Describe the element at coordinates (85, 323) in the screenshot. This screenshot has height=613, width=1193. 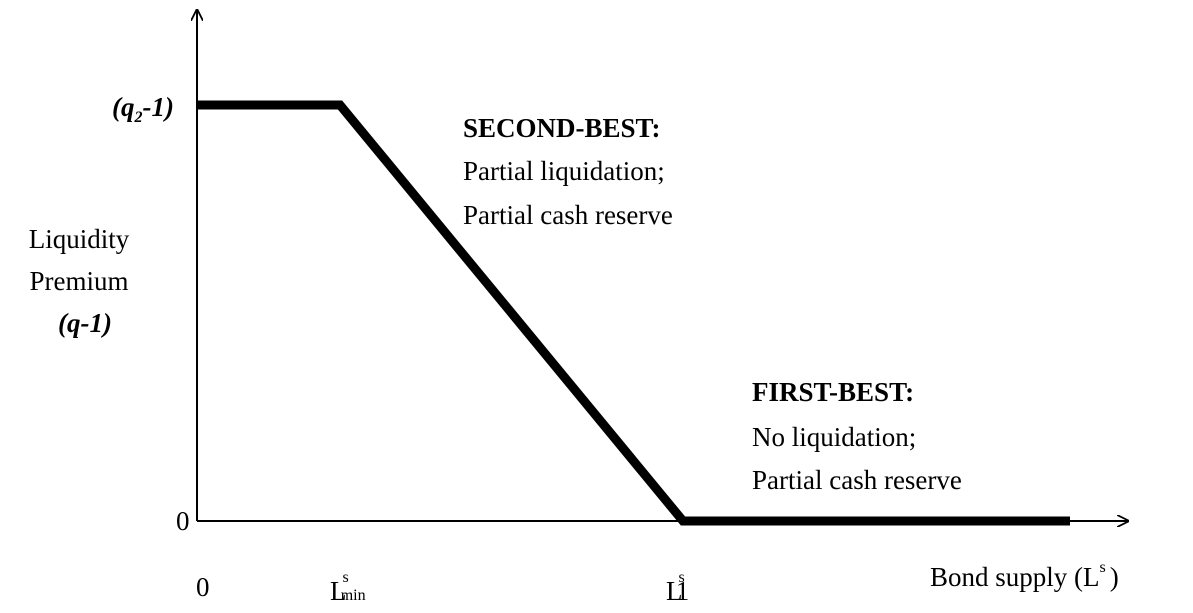
I see `y-title: (q-1)` at that location.